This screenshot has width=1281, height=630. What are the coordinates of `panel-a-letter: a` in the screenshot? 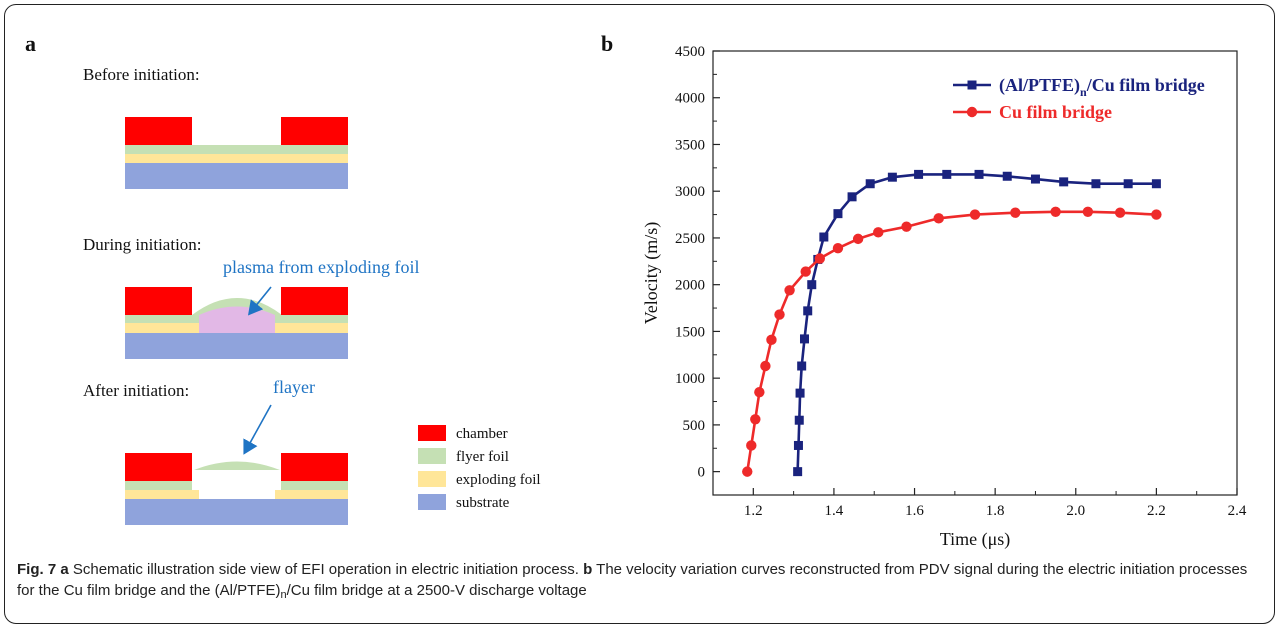 It's located at (30, 43).